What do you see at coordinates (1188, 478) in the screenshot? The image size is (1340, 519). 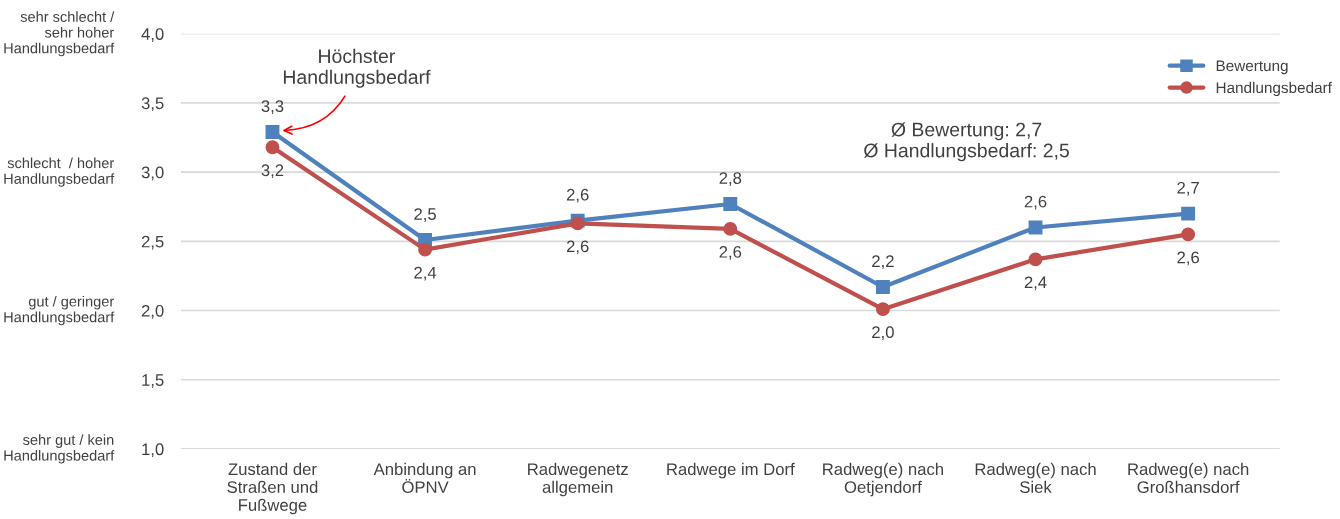 I see `x-tick-label: Radweg(e) nach Großhansdorf` at bounding box center [1188, 478].